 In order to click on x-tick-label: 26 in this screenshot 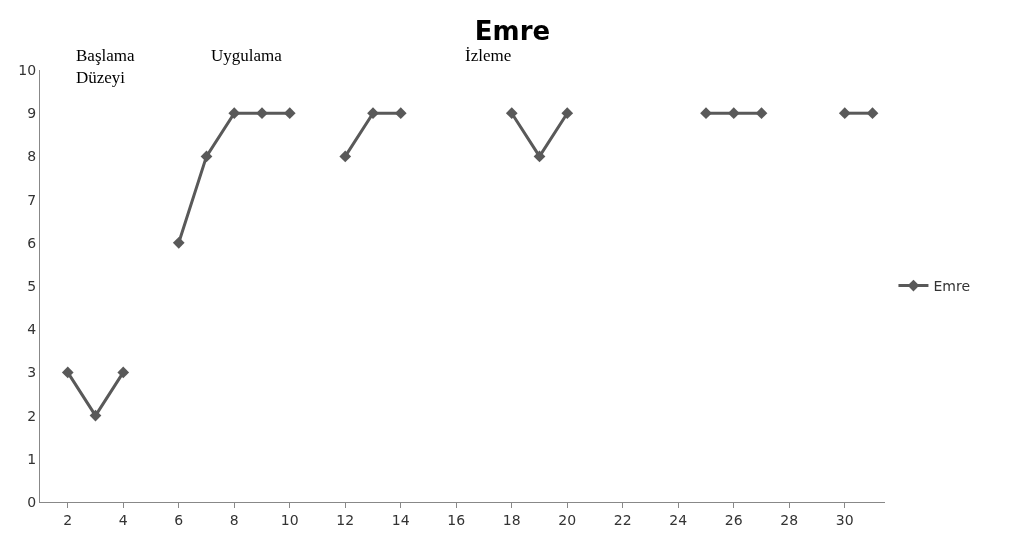, I will do `click(733, 519)`.